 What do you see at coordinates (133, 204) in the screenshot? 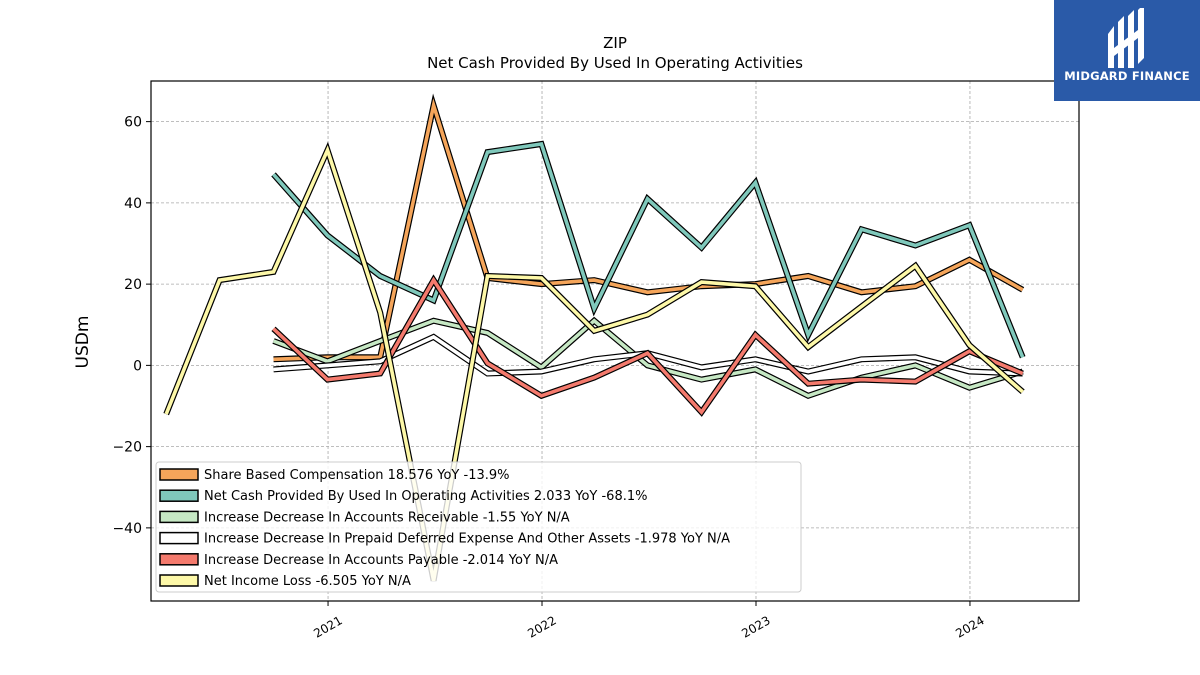
I see `y-tick-label: 40` at bounding box center [133, 204].